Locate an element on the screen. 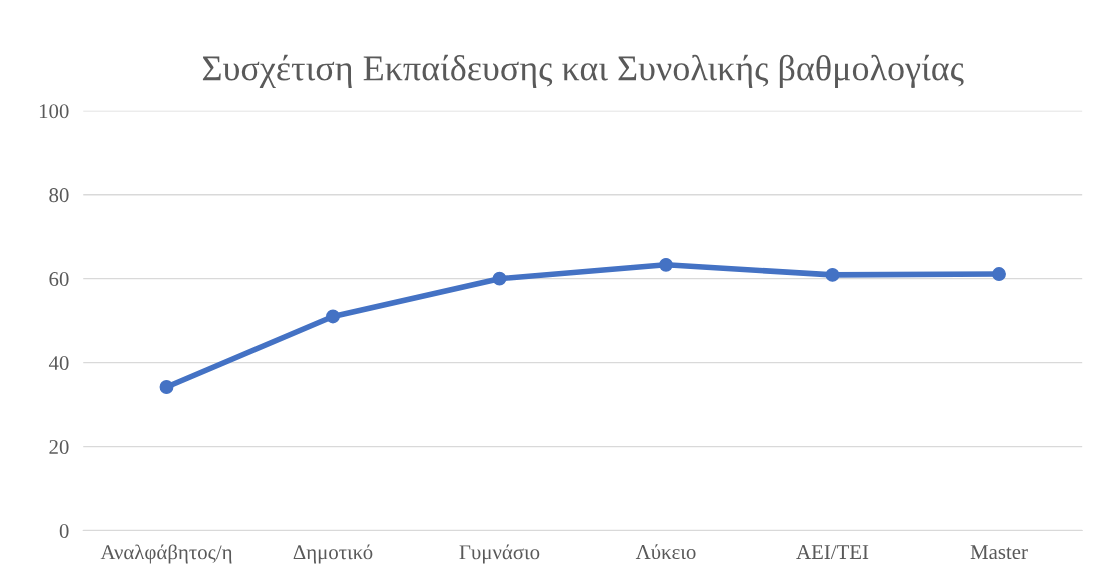 The height and width of the screenshot is (583, 1110). y-tick-label: 40 is located at coordinates (58, 363).